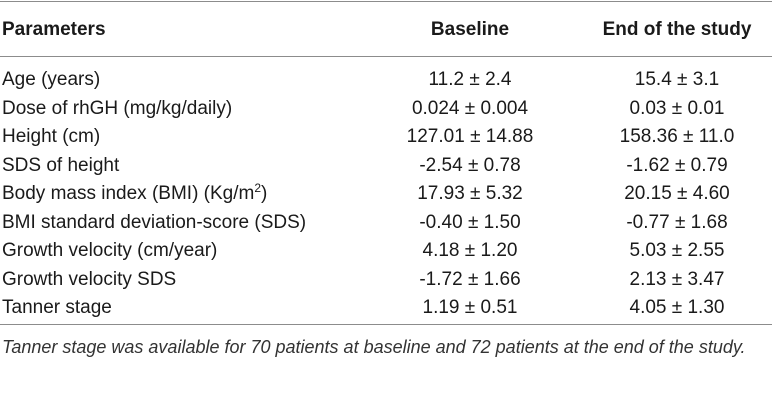 This screenshot has width=772, height=411. What do you see at coordinates (258, 188) in the screenshot?
I see `label-part: 2` at bounding box center [258, 188].